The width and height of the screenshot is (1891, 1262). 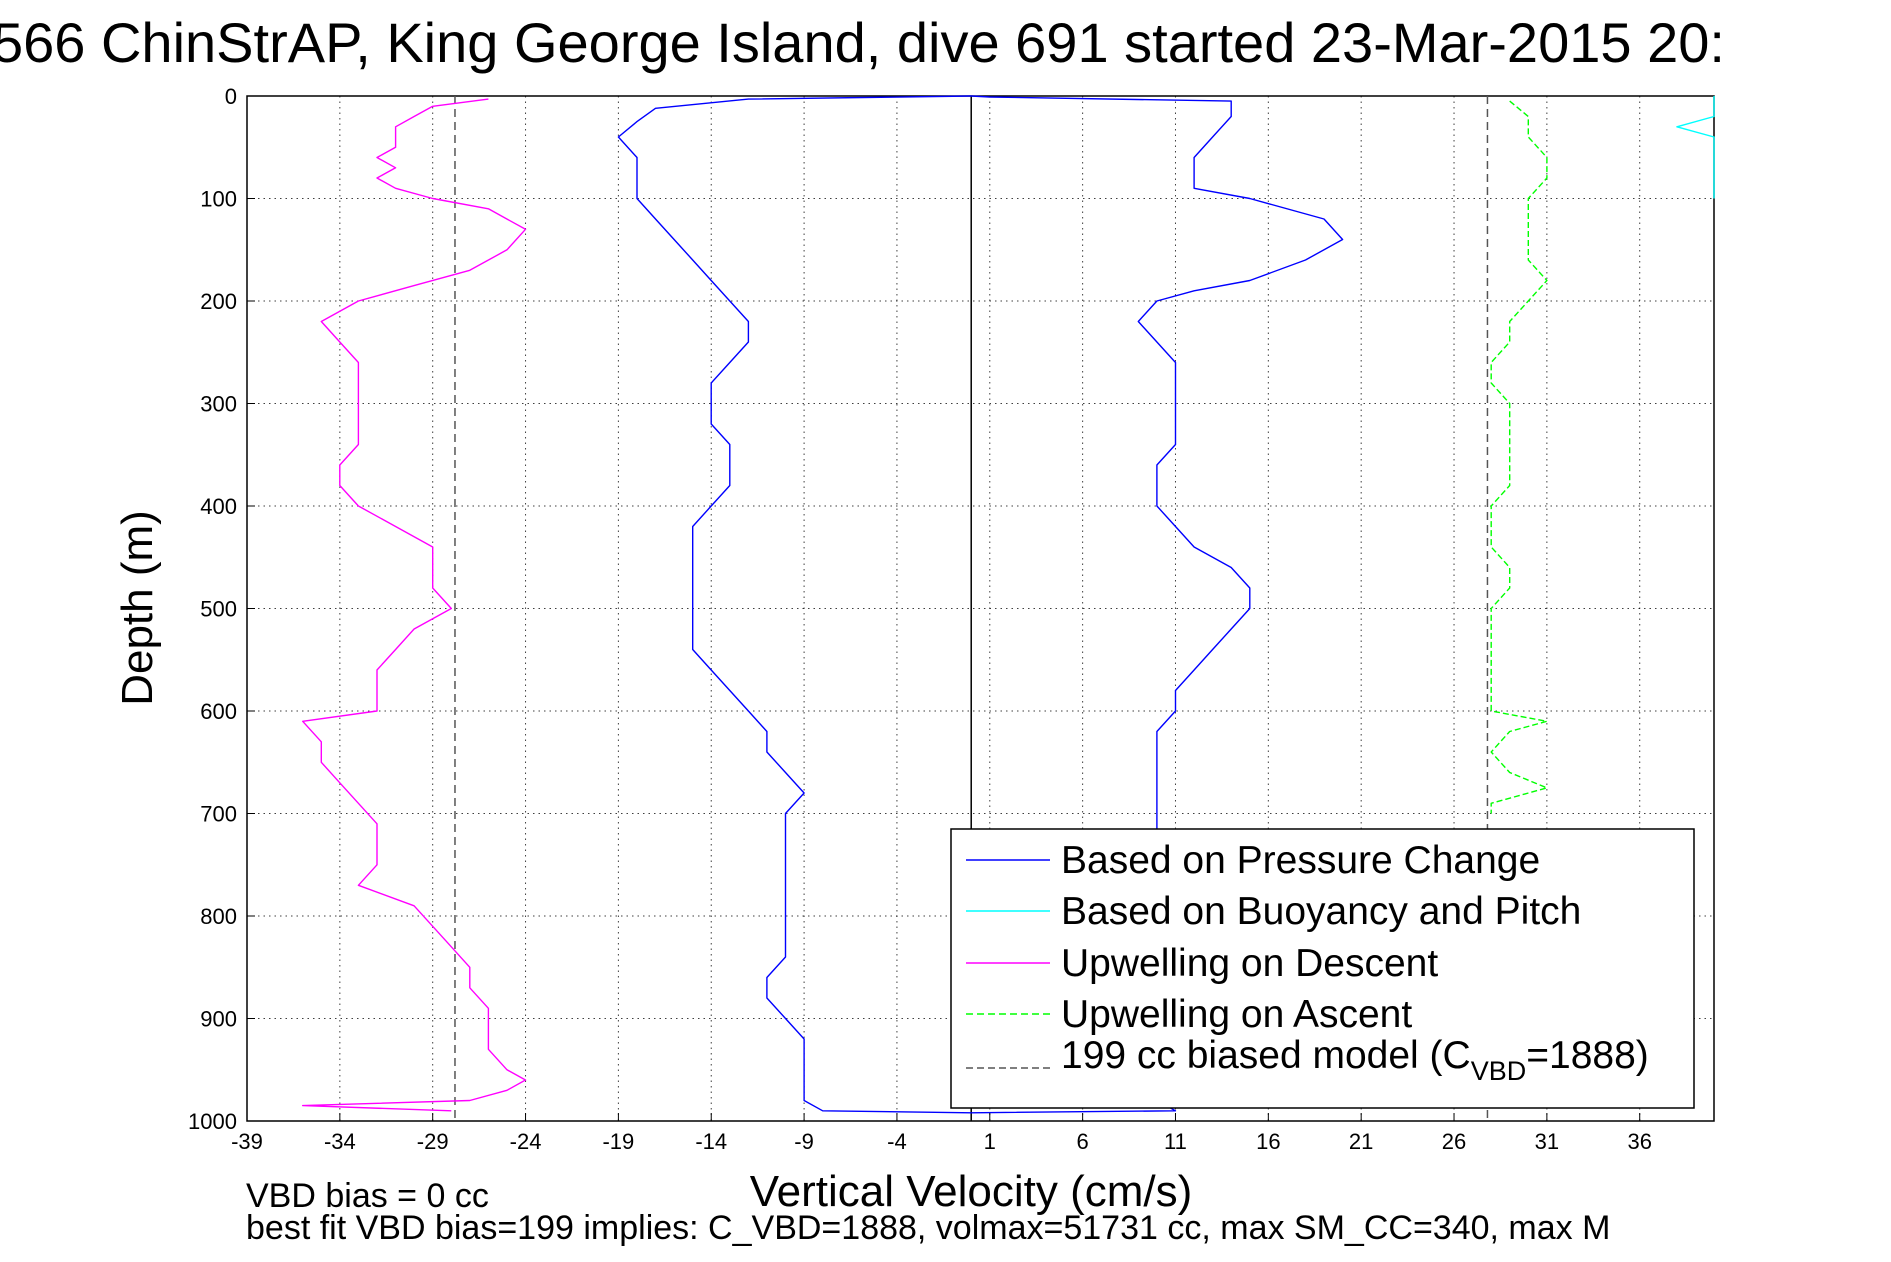 I want to click on legend-label-model-sub: VBD, so click(x=1499, y=1071).